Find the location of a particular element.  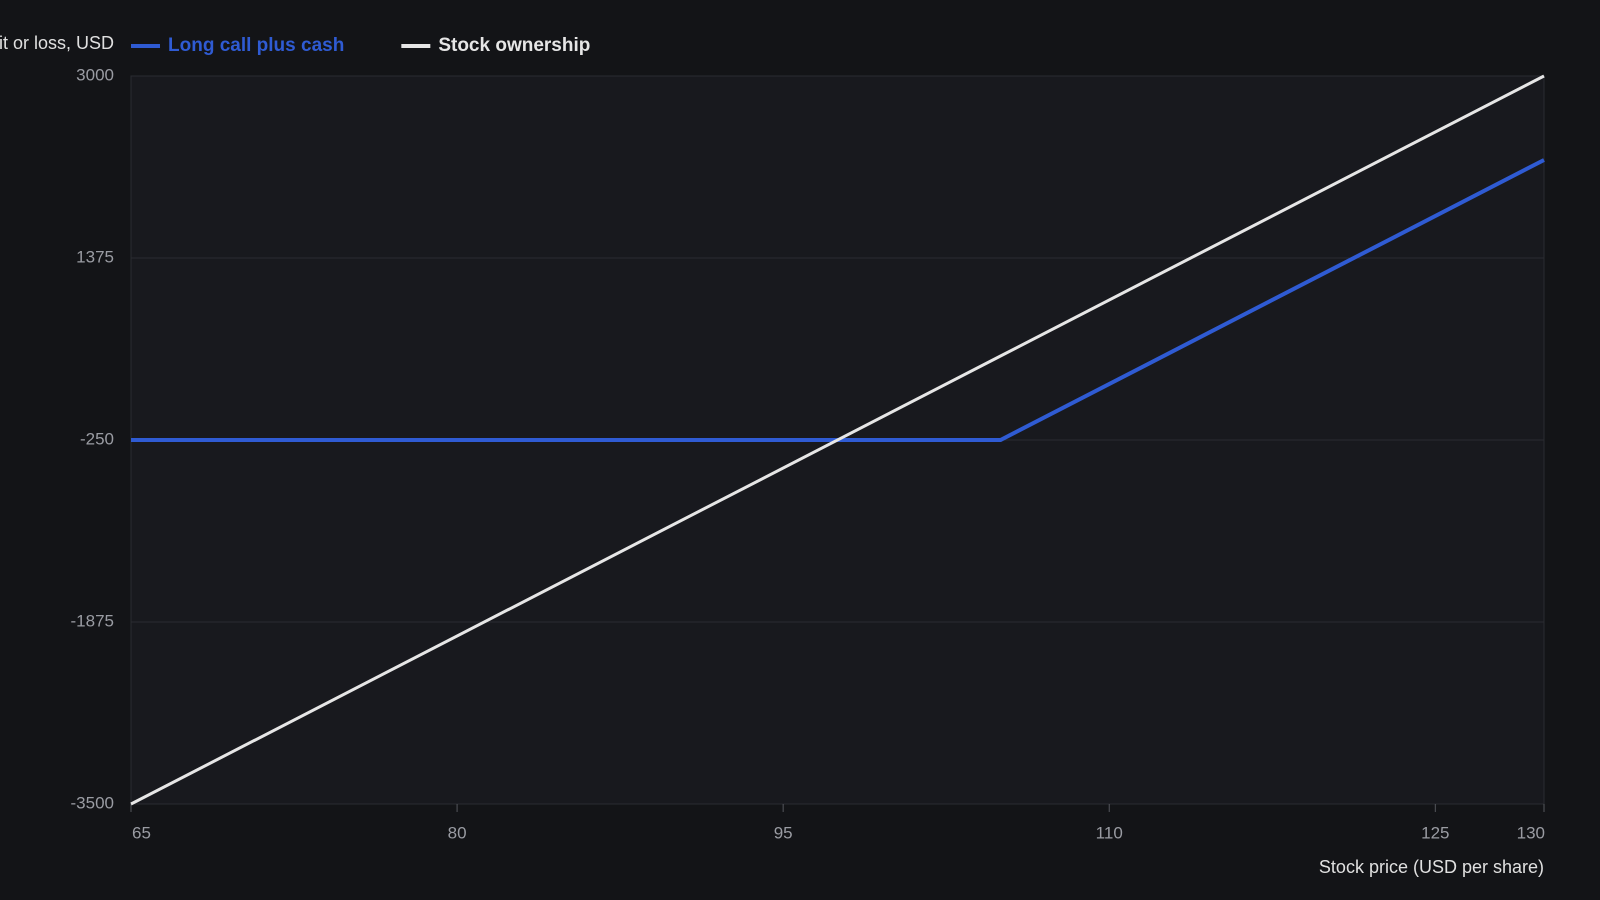

legend-label: Long call plus cash is located at coordinates (256, 45).